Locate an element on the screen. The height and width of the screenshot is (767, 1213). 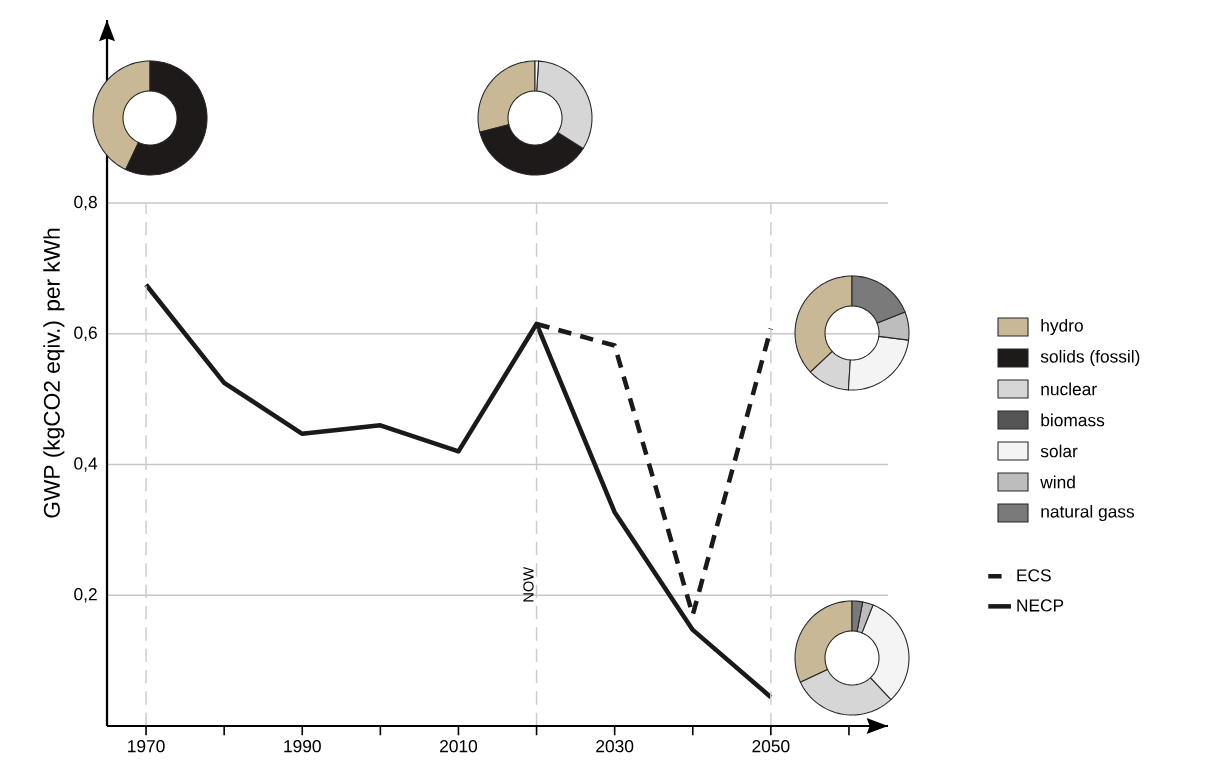
y-tick-label: 0,4 is located at coordinates (86, 464).